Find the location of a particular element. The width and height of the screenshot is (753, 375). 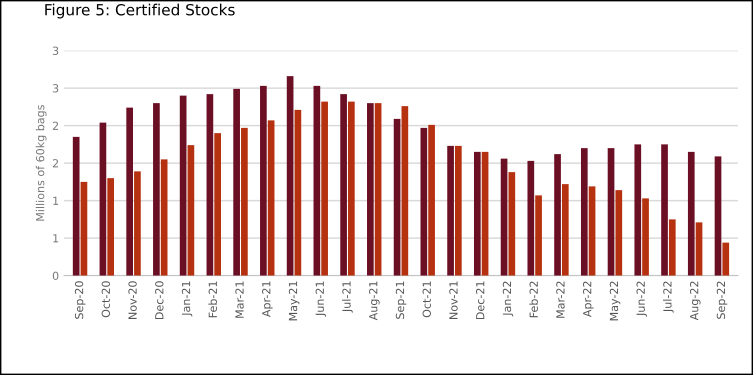

x-tick-label: May-21 is located at coordinates (294, 301).